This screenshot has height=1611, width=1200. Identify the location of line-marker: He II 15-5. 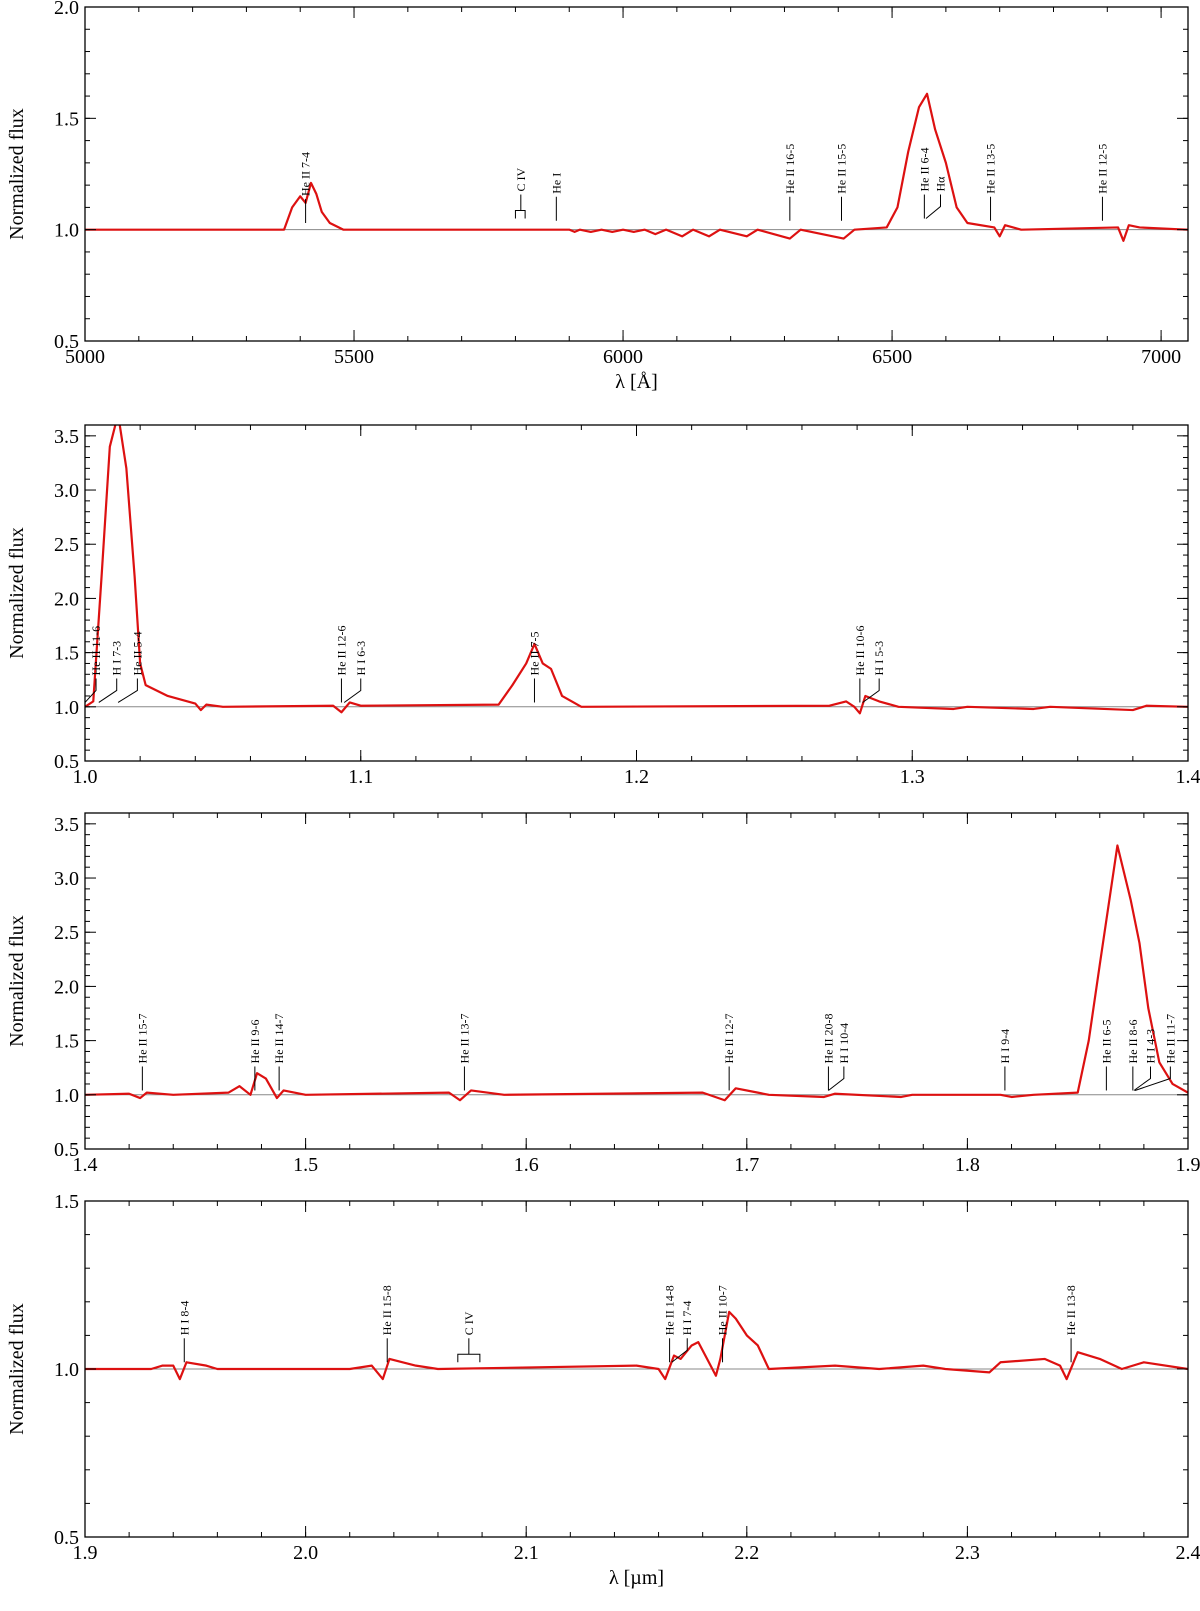
(841, 182).